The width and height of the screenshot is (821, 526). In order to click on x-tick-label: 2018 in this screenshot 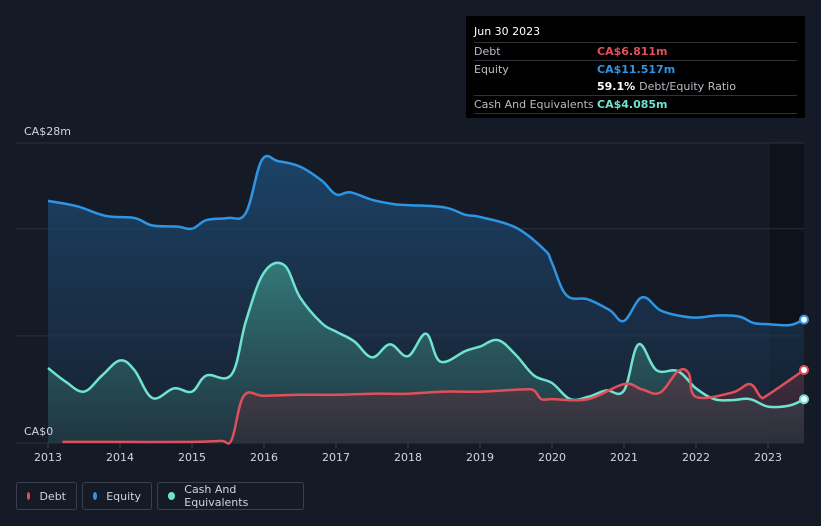, I will do `click(408, 457)`.